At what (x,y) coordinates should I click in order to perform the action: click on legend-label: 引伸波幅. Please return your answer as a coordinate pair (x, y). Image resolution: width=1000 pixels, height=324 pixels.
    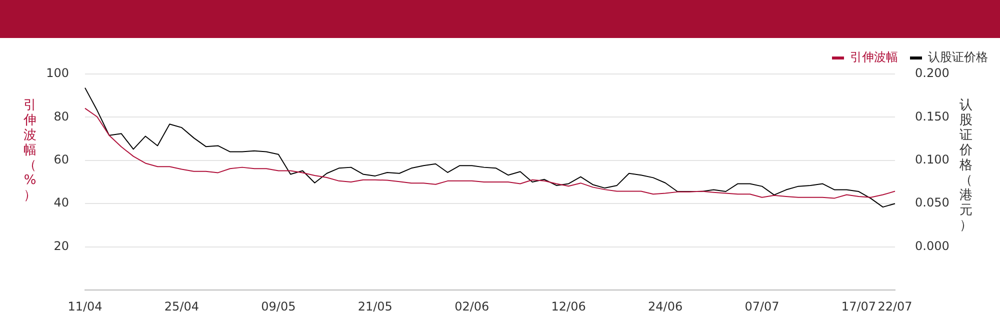
    Looking at the image, I should click on (874, 57).